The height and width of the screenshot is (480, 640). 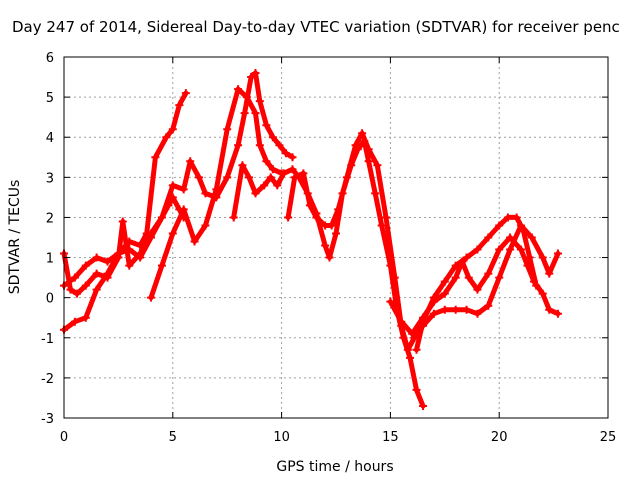 I want to click on y-tick-label: 3, so click(x=50, y=178).